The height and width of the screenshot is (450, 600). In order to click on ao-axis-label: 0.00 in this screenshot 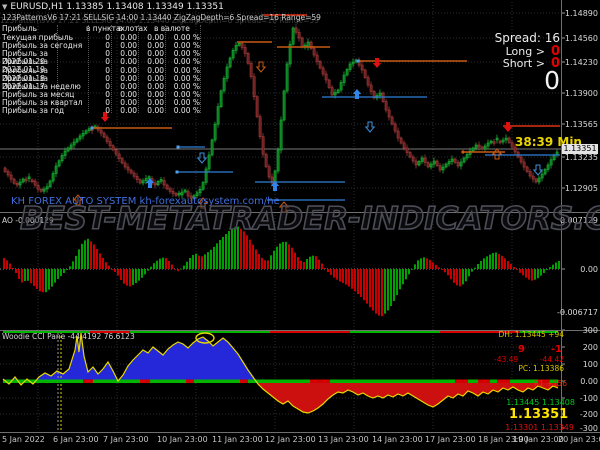, I will do `click(589, 269)`.